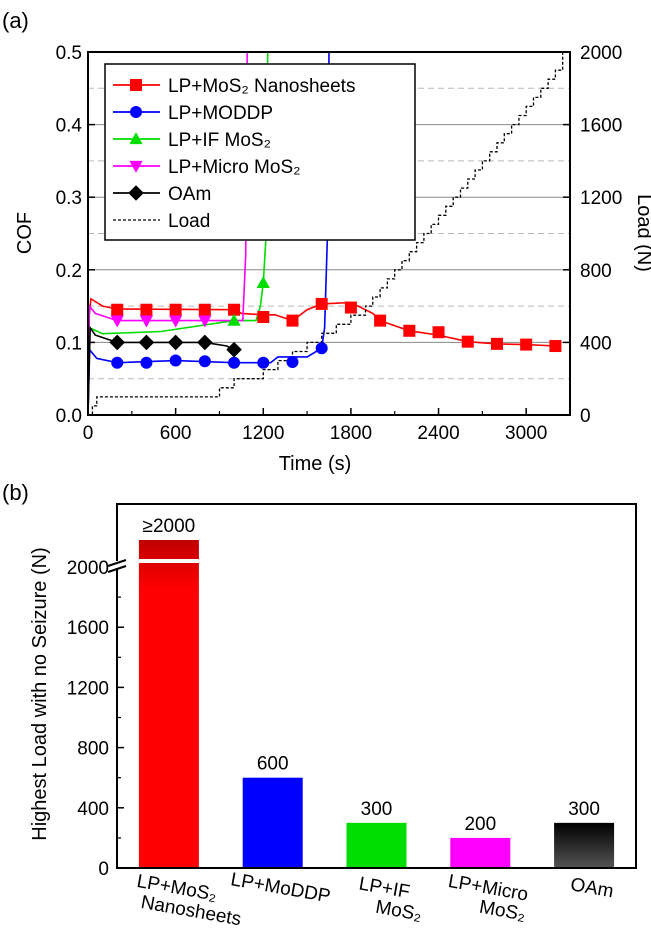 The height and width of the screenshot is (934, 651). I want to click on x-tick-label: 3000, so click(526, 433).